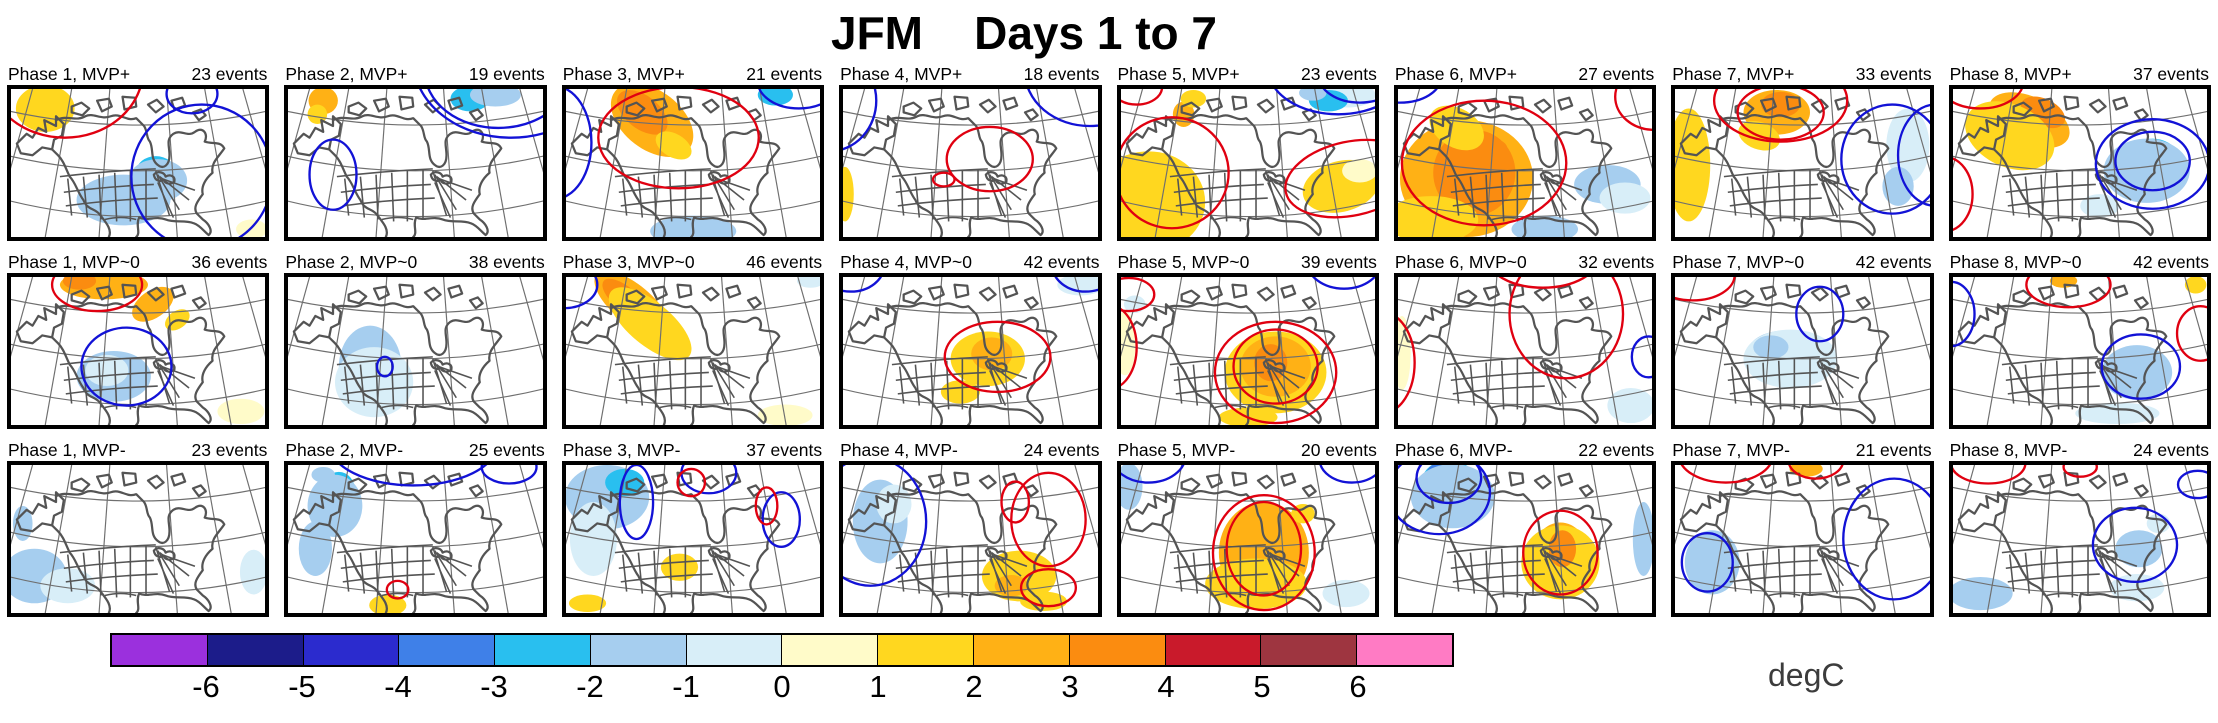  Describe the element at coordinates (1802, 340) in the screenshot. I see `map-panel: Phase 7, MVP~0 42 events` at that location.